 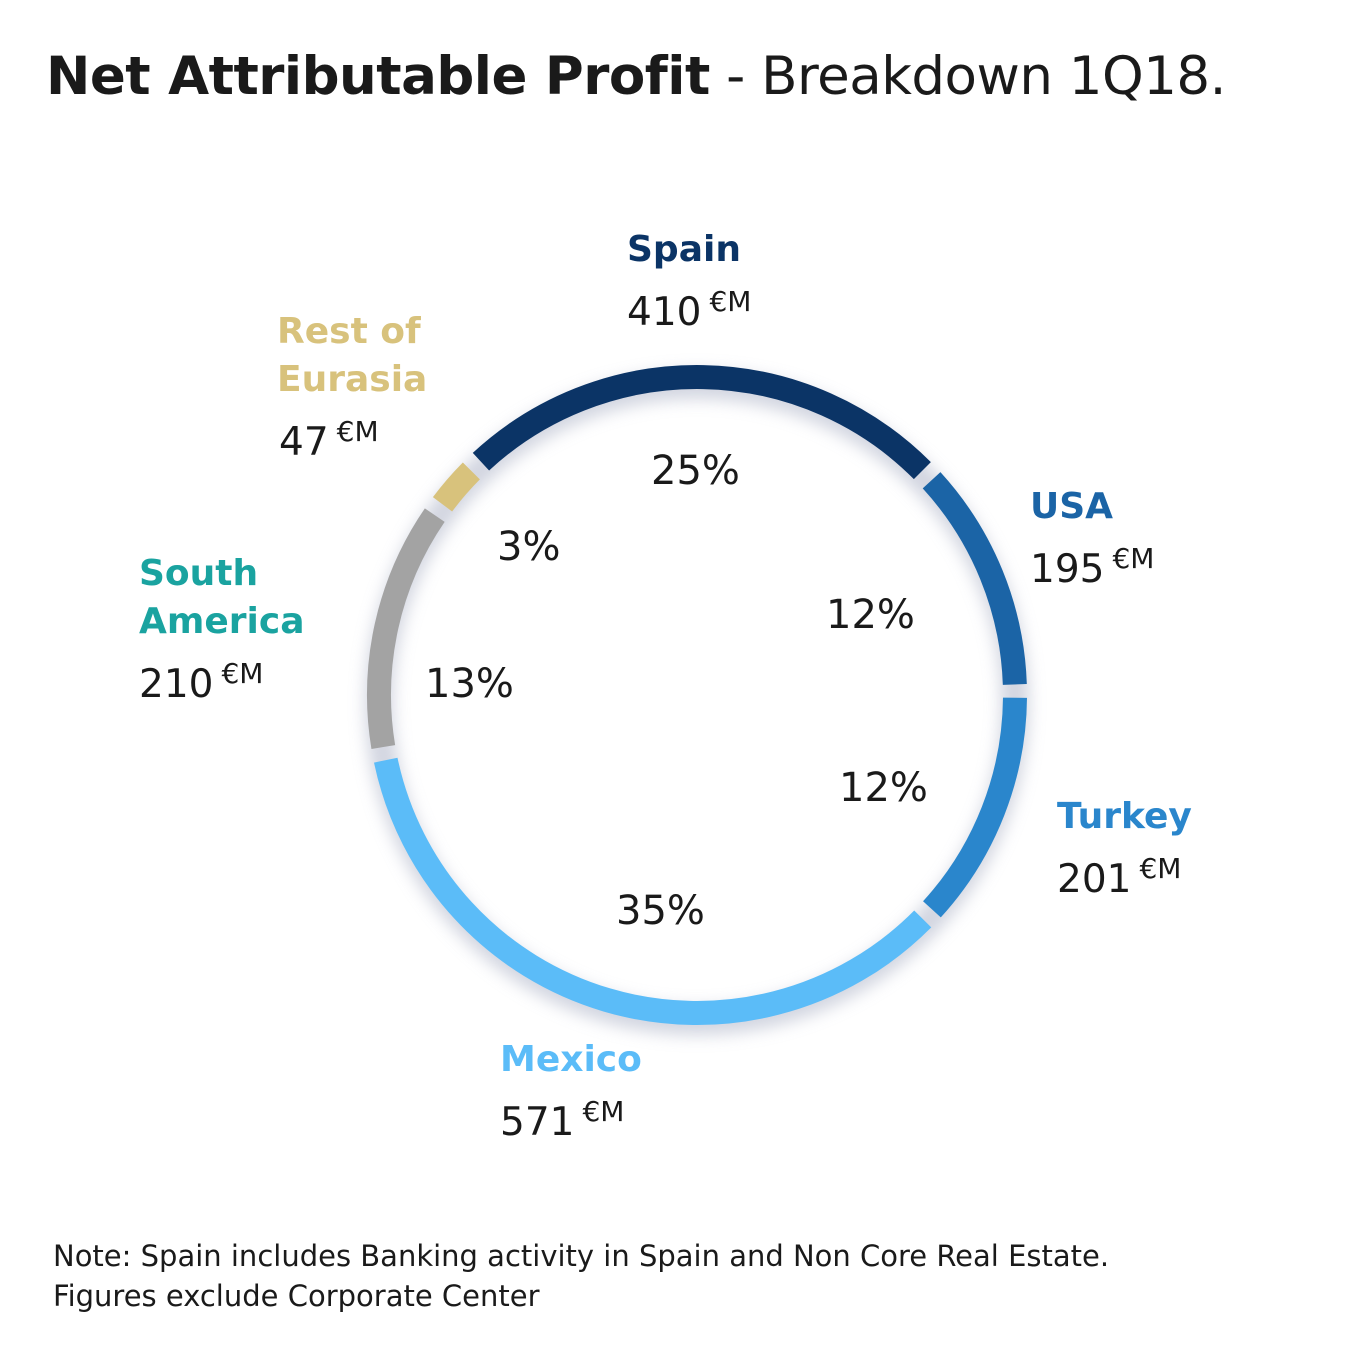 I want to click on label-spain: Spain 410 €M, so click(x=689, y=279).